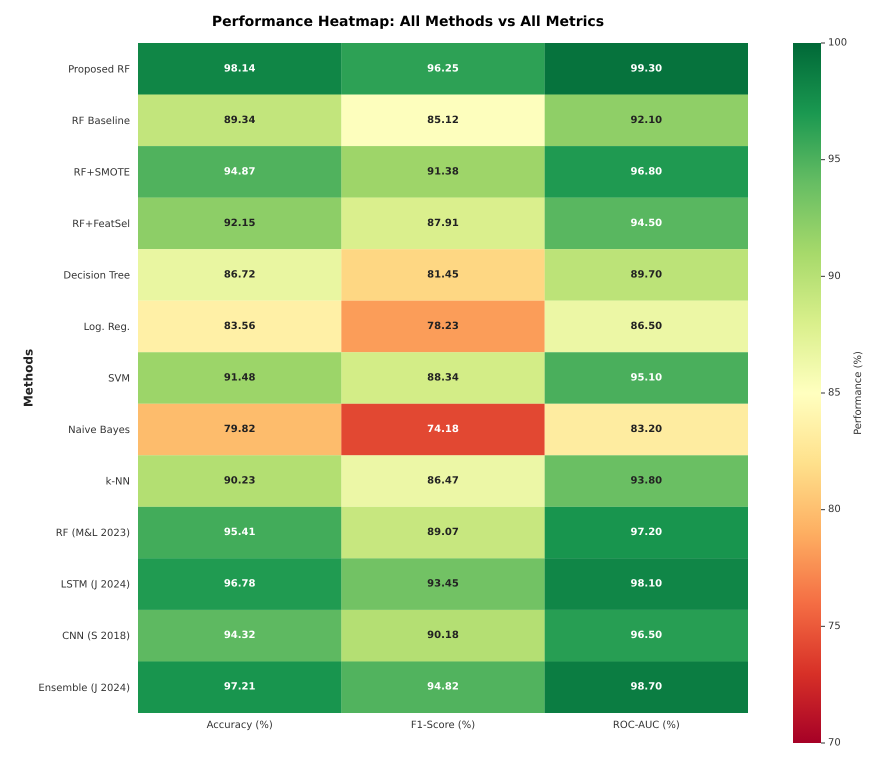 The image size is (870, 757). Describe the element at coordinates (240, 274) in the screenshot. I see `data-label: 86.72` at that location.